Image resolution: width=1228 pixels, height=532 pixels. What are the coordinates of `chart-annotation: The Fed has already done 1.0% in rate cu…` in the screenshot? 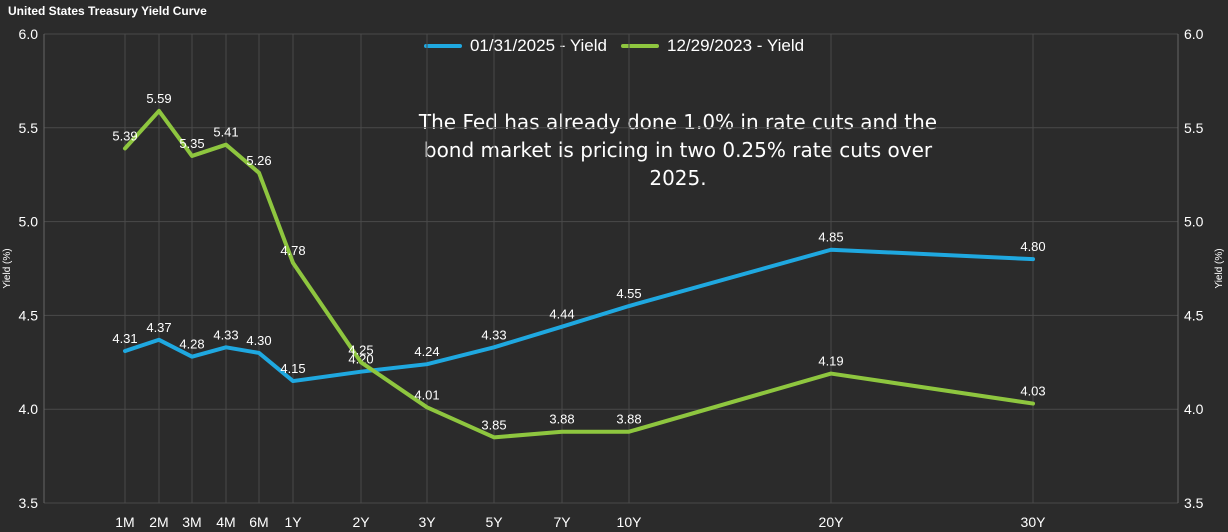 It's located at (678, 150).